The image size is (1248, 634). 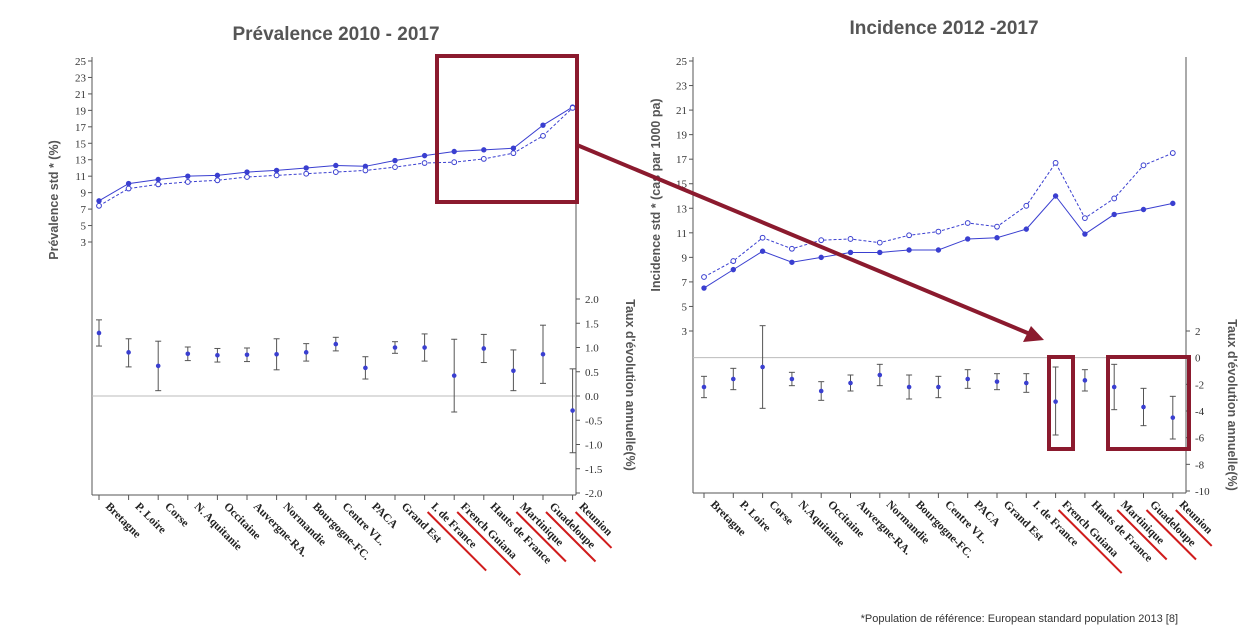 I want to click on annotation-arrow-head, so click(x=1033, y=334).